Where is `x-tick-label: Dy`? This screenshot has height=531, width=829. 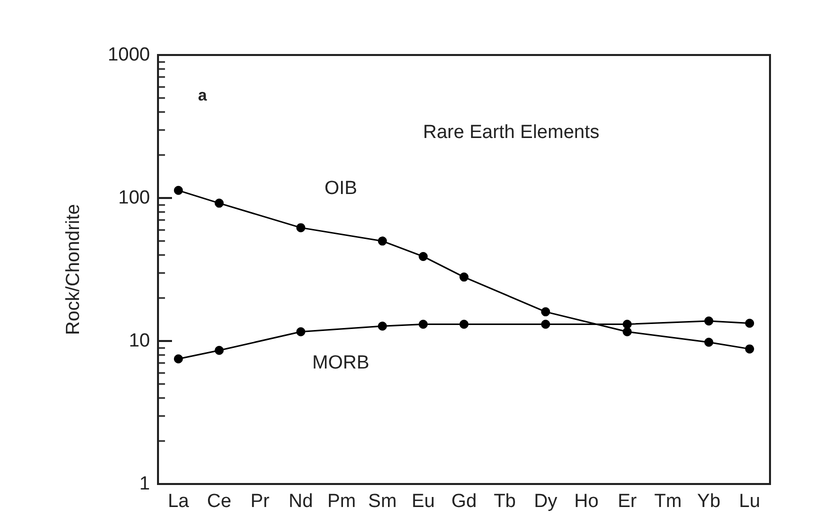
x-tick-label: Dy is located at coordinates (546, 501).